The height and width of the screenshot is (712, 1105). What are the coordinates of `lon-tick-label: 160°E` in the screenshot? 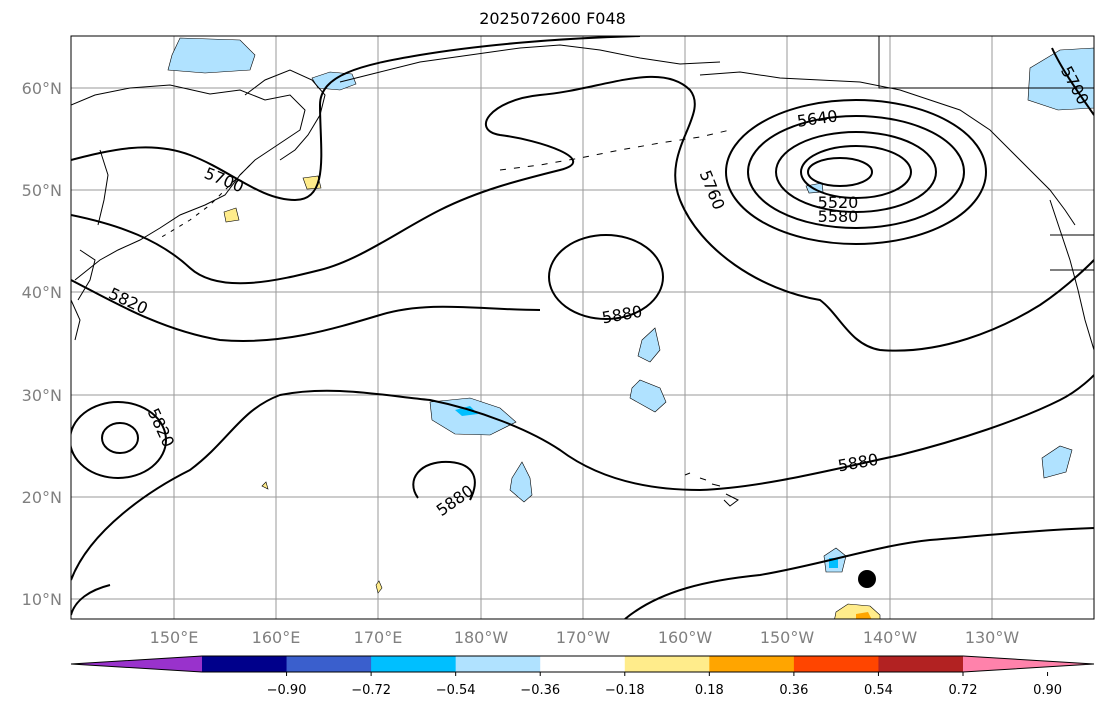 It's located at (276, 637).